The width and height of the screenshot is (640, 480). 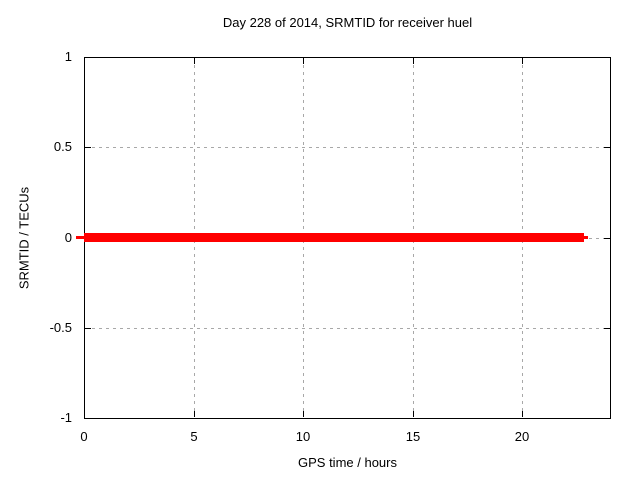 What do you see at coordinates (522, 436) in the screenshot?
I see `x-tick-label: 20` at bounding box center [522, 436].